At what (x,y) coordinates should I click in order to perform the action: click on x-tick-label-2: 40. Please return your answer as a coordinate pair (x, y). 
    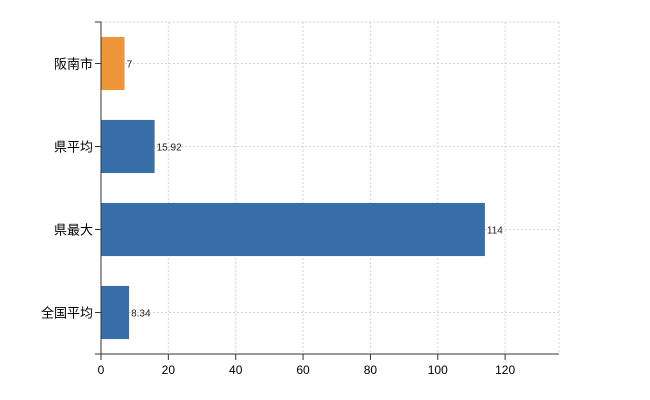
    Looking at the image, I should click on (236, 370).